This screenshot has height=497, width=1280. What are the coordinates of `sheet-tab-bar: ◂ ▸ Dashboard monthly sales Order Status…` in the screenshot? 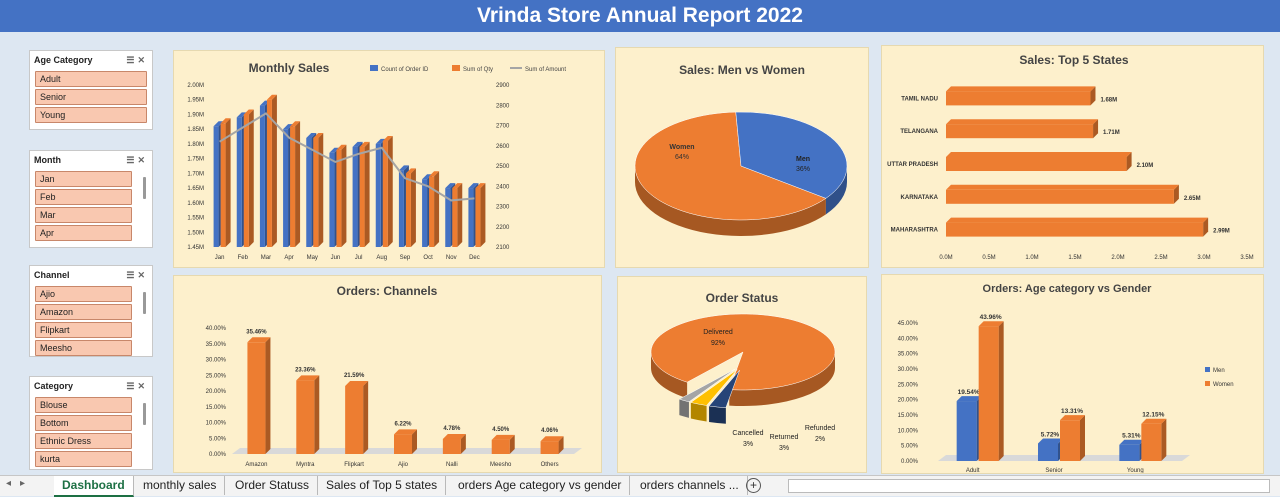 It's located at (640, 486).